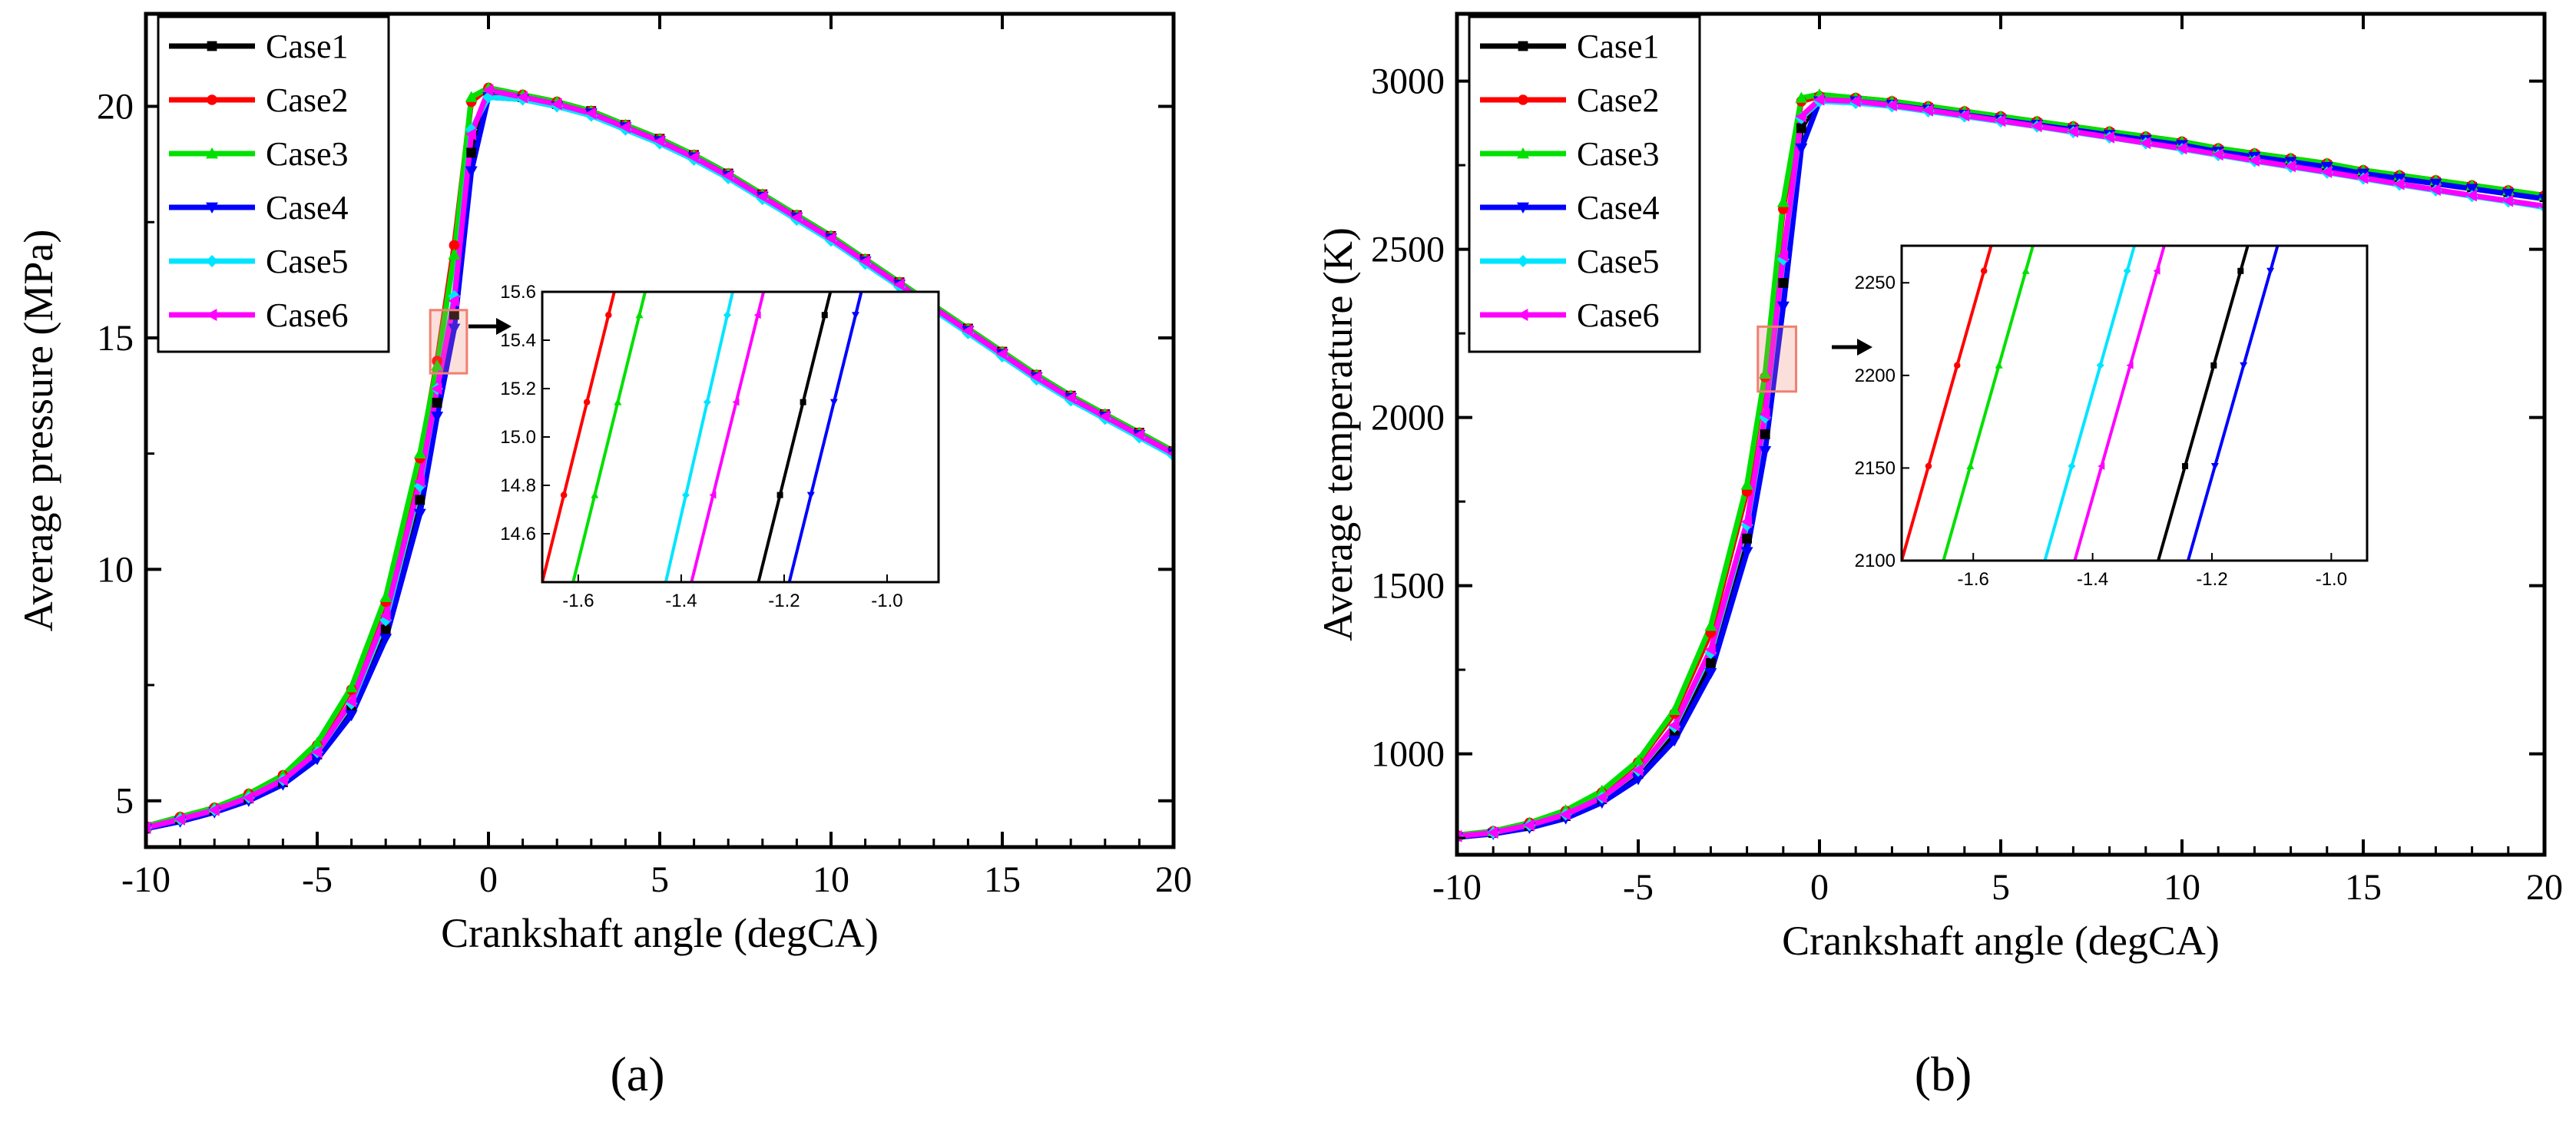 Image resolution: width=2576 pixels, height=1122 pixels. I want to click on inset-chart: -1.6 -1.4 -1.2 -1.0 14.6 14.8 15.0 15.2 15.4 15.6, so click(720, 447).